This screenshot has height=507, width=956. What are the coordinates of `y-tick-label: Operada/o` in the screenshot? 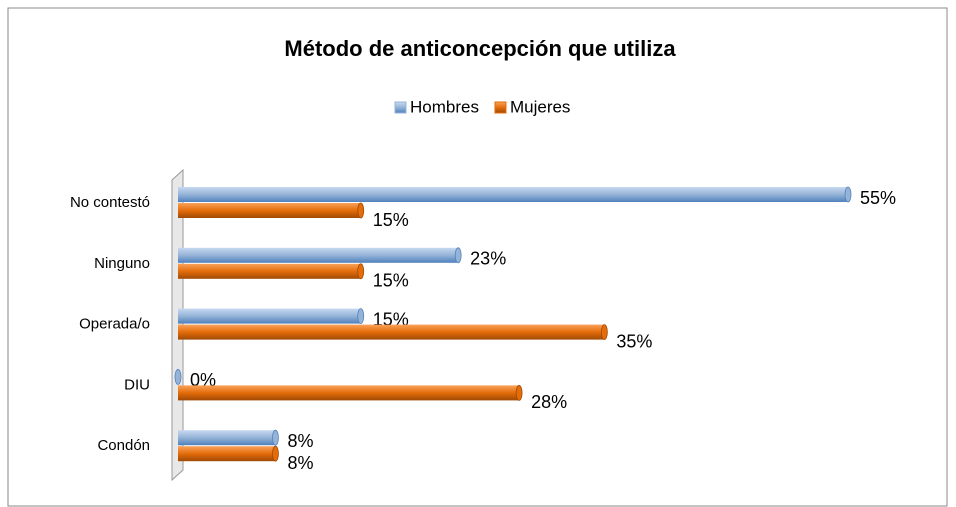 It's located at (114, 324).